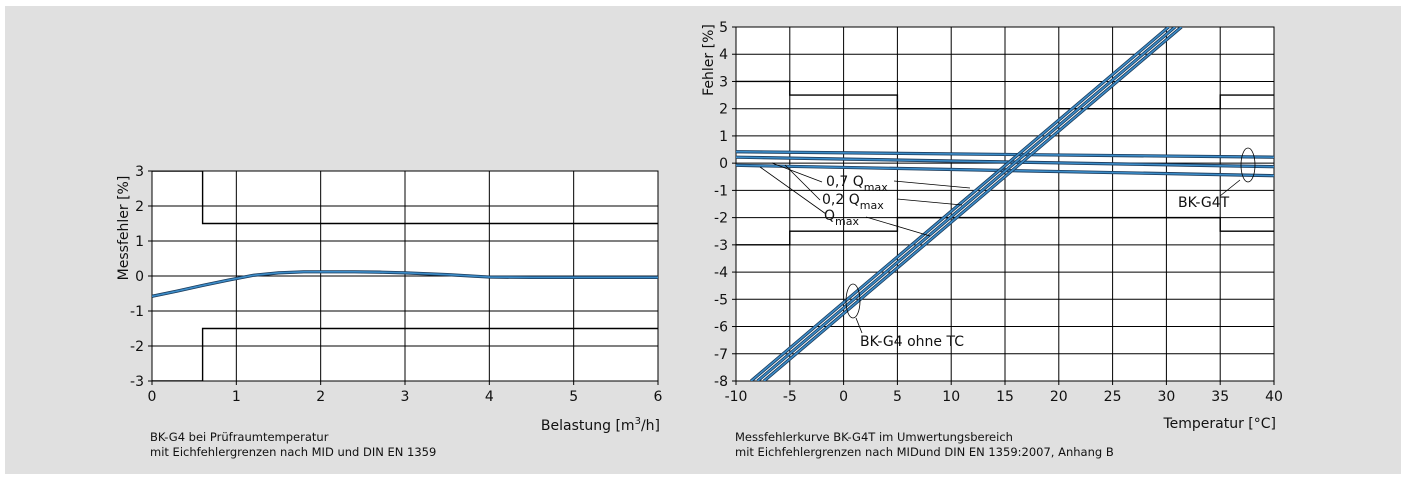 This screenshot has height=480, width=1406. Describe the element at coordinates (721, 382) in the screenshot. I see `y-tick-label: -8` at that location.